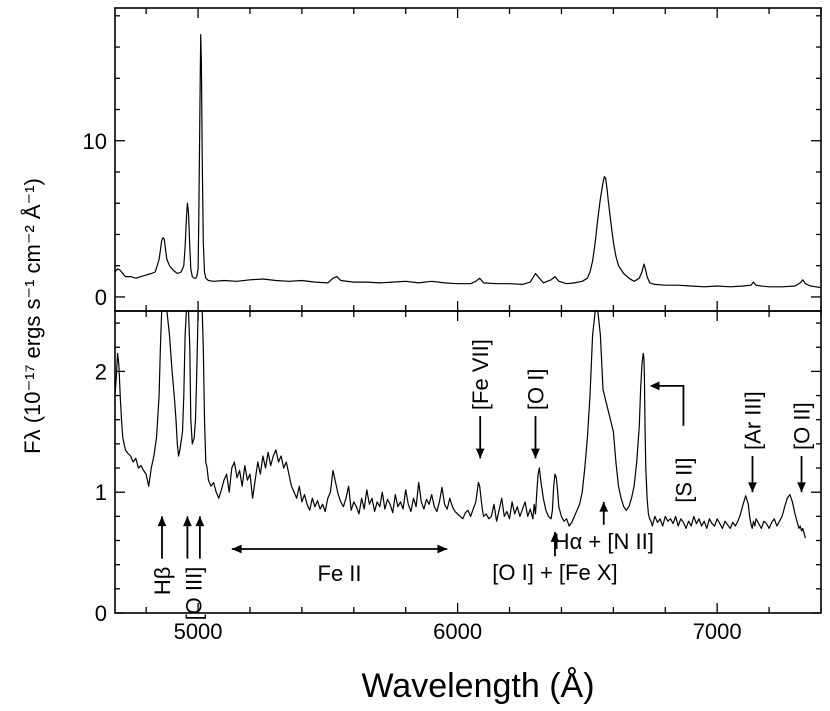 Image resolution: width=830 pixels, height=711 pixels. I want to click on x-tick-label: 7000, so click(717, 631).